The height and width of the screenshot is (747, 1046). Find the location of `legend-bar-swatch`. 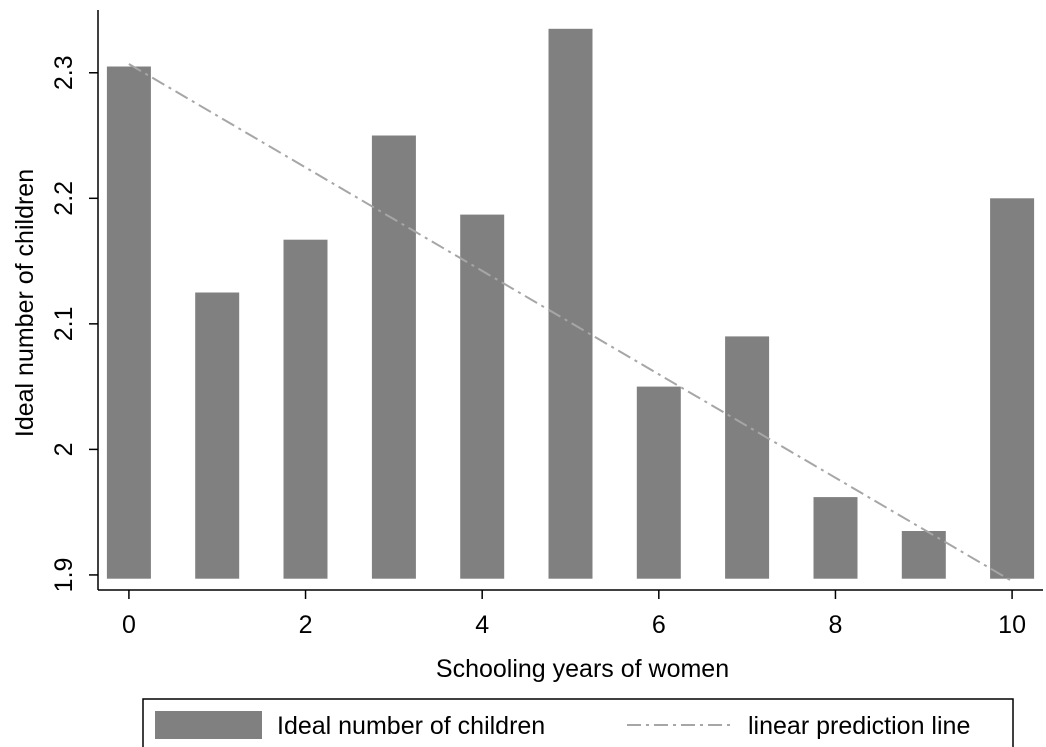

legend-bar-swatch is located at coordinates (208, 725).